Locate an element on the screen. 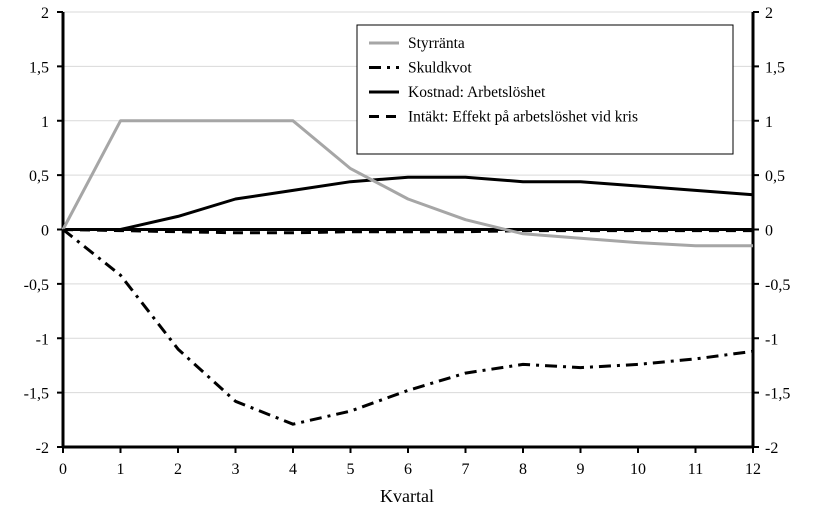 The width and height of the screenshot is (813, 511). y-tick-label-left: -0,5 is located at coordinates (36, 285).